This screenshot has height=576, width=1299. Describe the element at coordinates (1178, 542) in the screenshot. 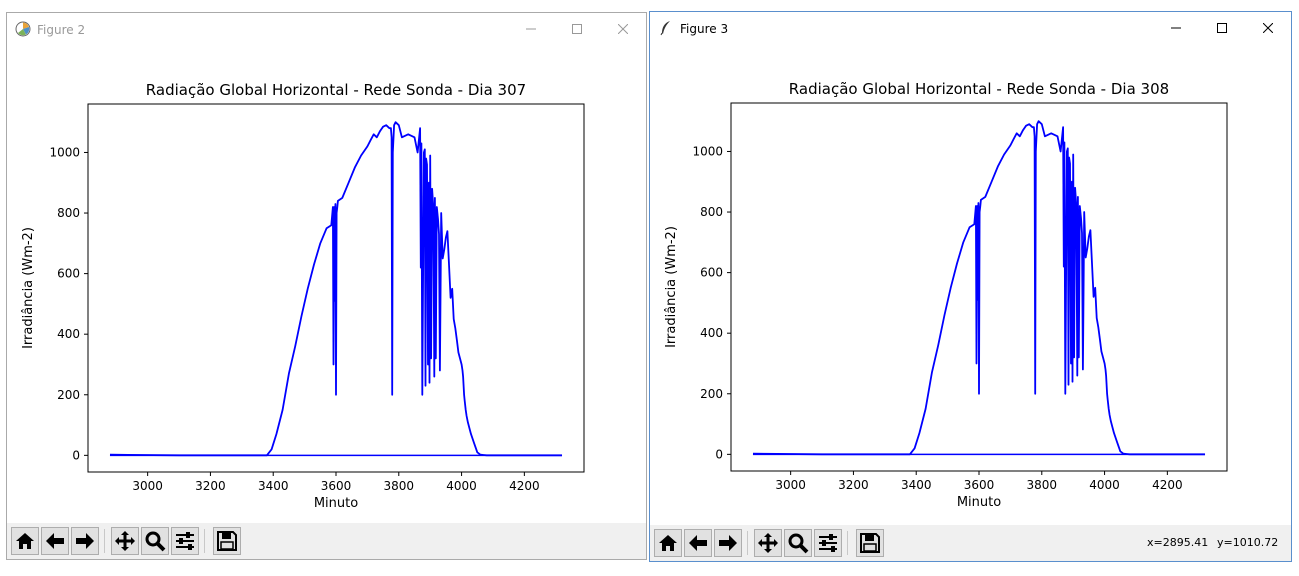

I see `cursor-x-readout: x=2895.41` at that location.